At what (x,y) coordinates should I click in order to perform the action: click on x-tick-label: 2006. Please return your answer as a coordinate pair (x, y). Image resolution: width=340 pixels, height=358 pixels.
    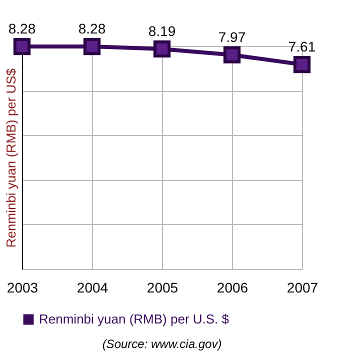
    Looking at the image, I should click on (232, 288).